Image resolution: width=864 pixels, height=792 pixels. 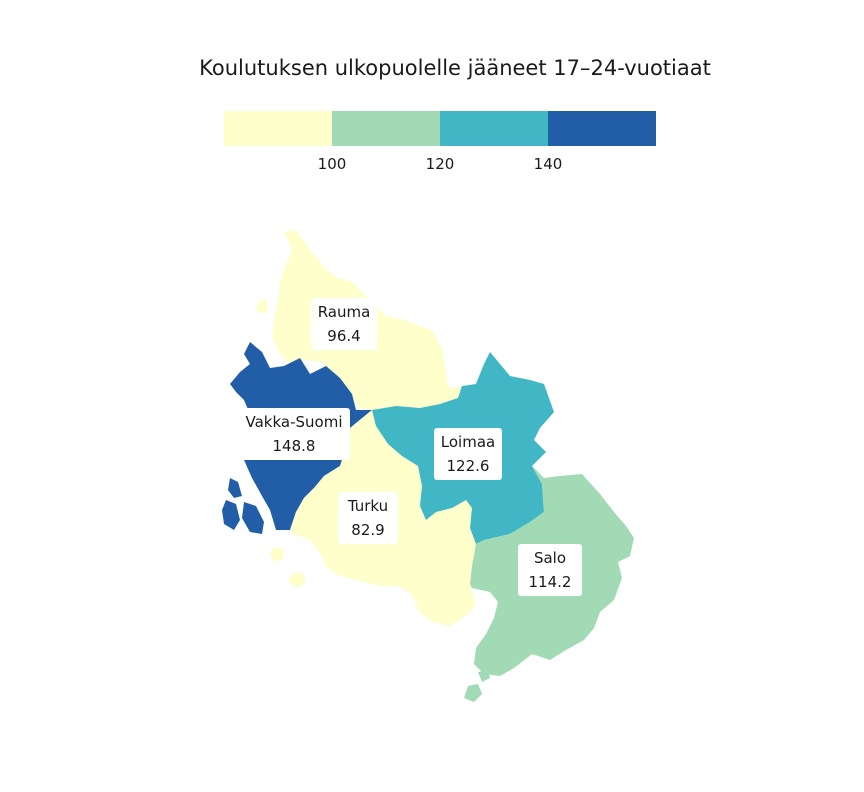 I want to click on label-turku-value: 82.9, so click(x=367, y=530).